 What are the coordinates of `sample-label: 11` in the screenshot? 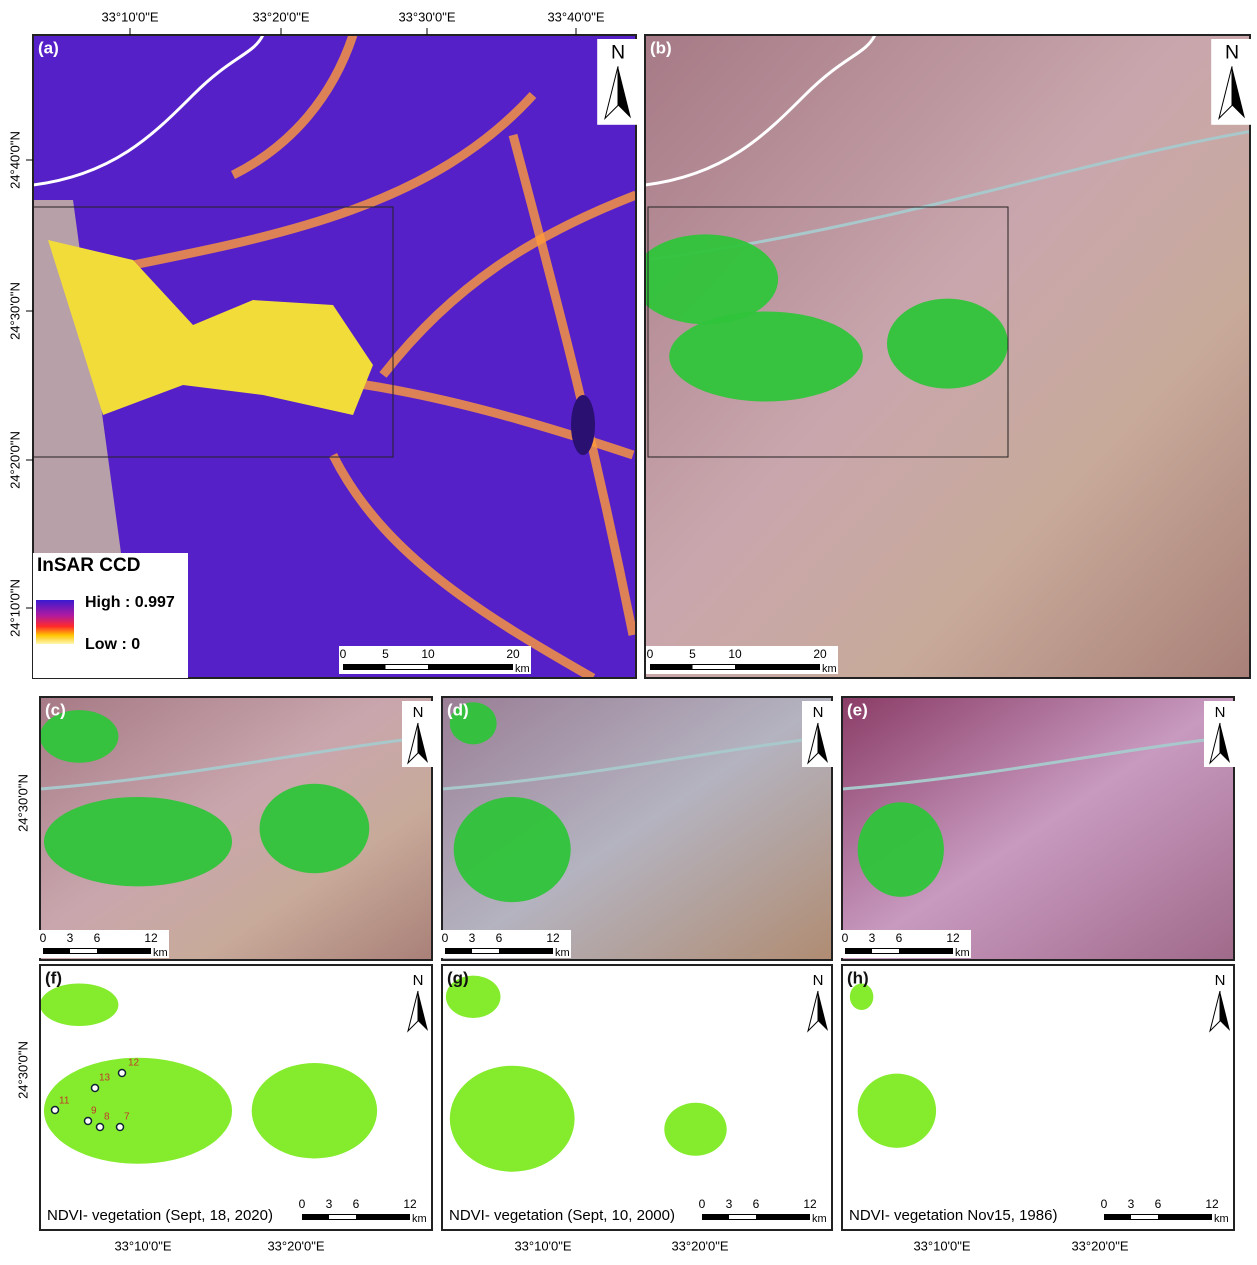 It's located at (64, 1101).